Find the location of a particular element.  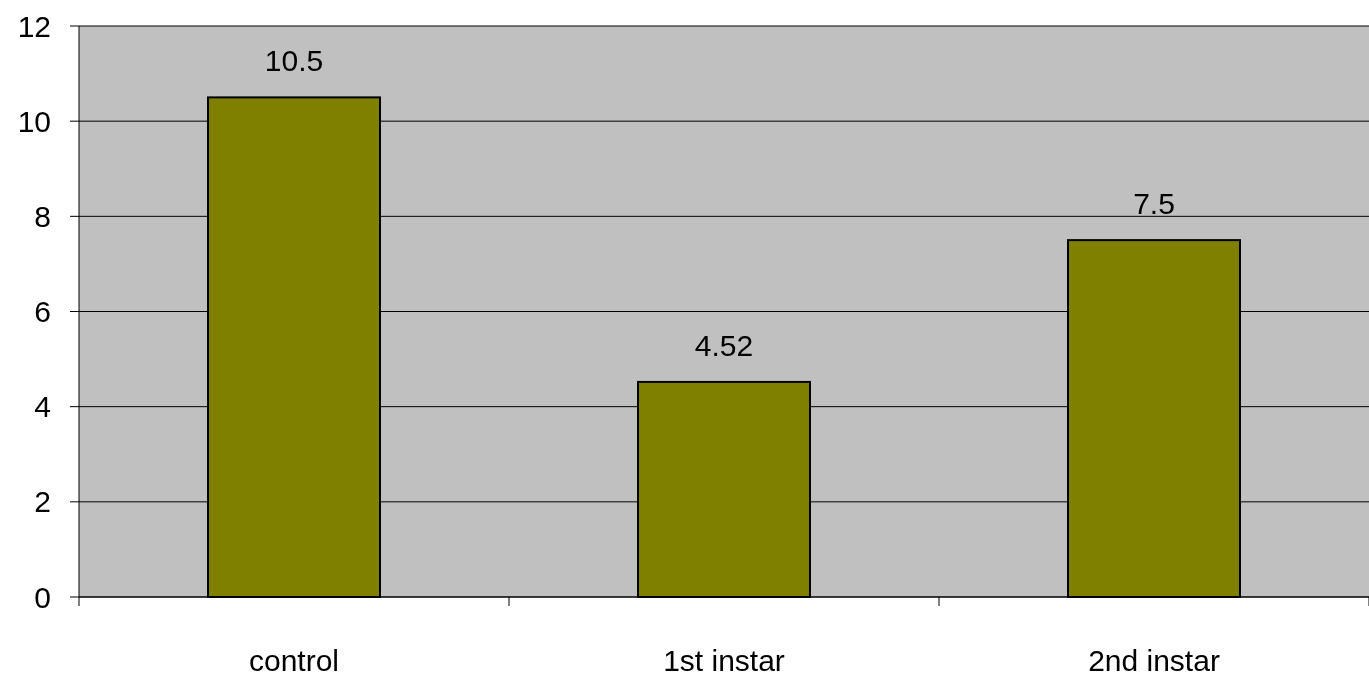

x-tick-label: 1st instar is located at coordinates (724, 660).